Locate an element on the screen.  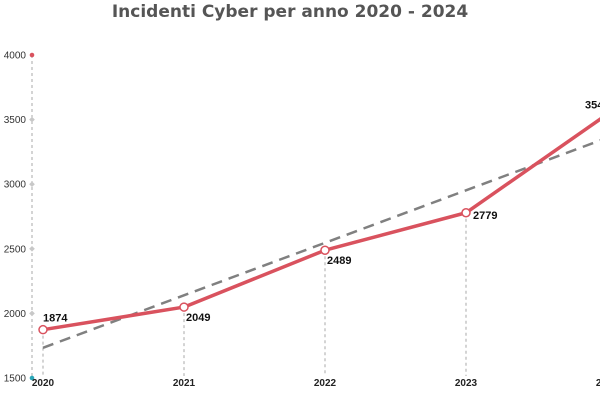
data-label: 2049 is located at coordinates (198, 318).